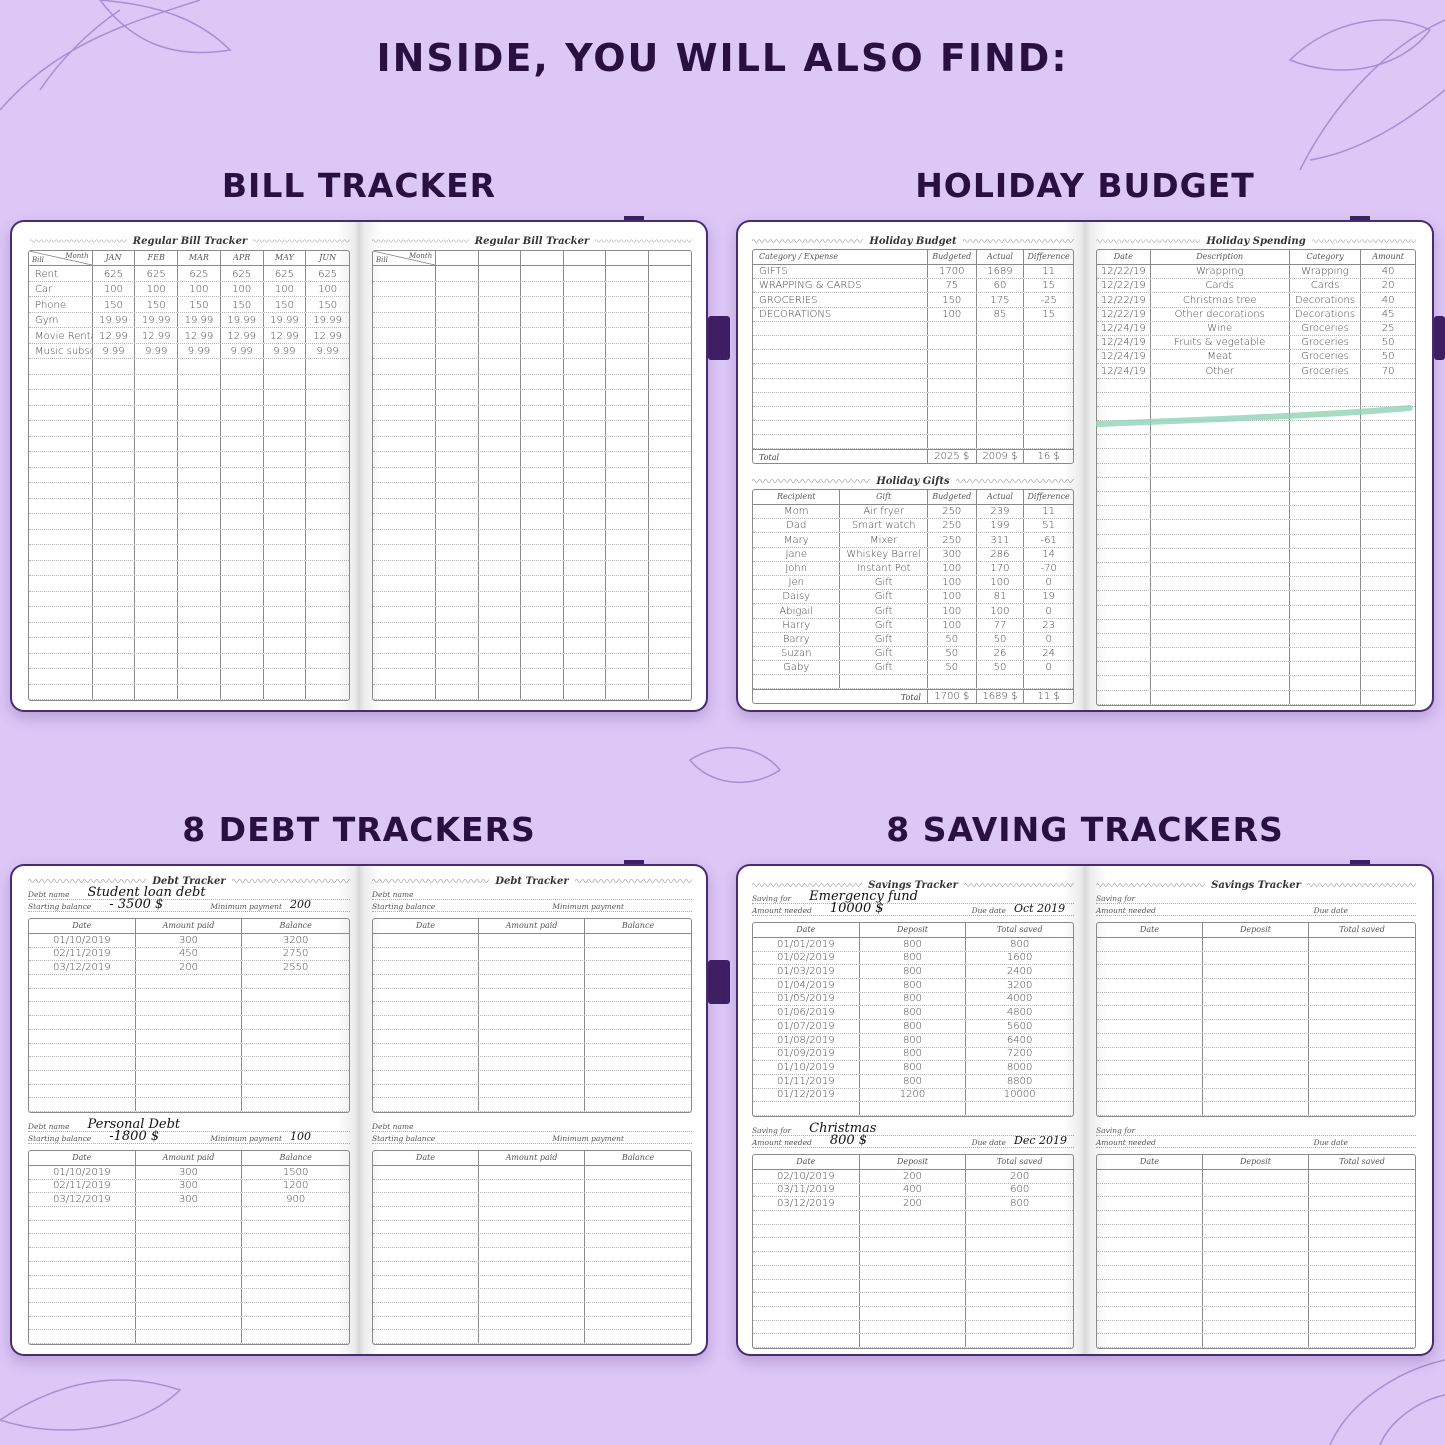 The width and height of the screenshot is (1445, 1445). Describe the element at coordinates (61, 350) in the screenshot. I see `table-cell: Music subscription` at that location.